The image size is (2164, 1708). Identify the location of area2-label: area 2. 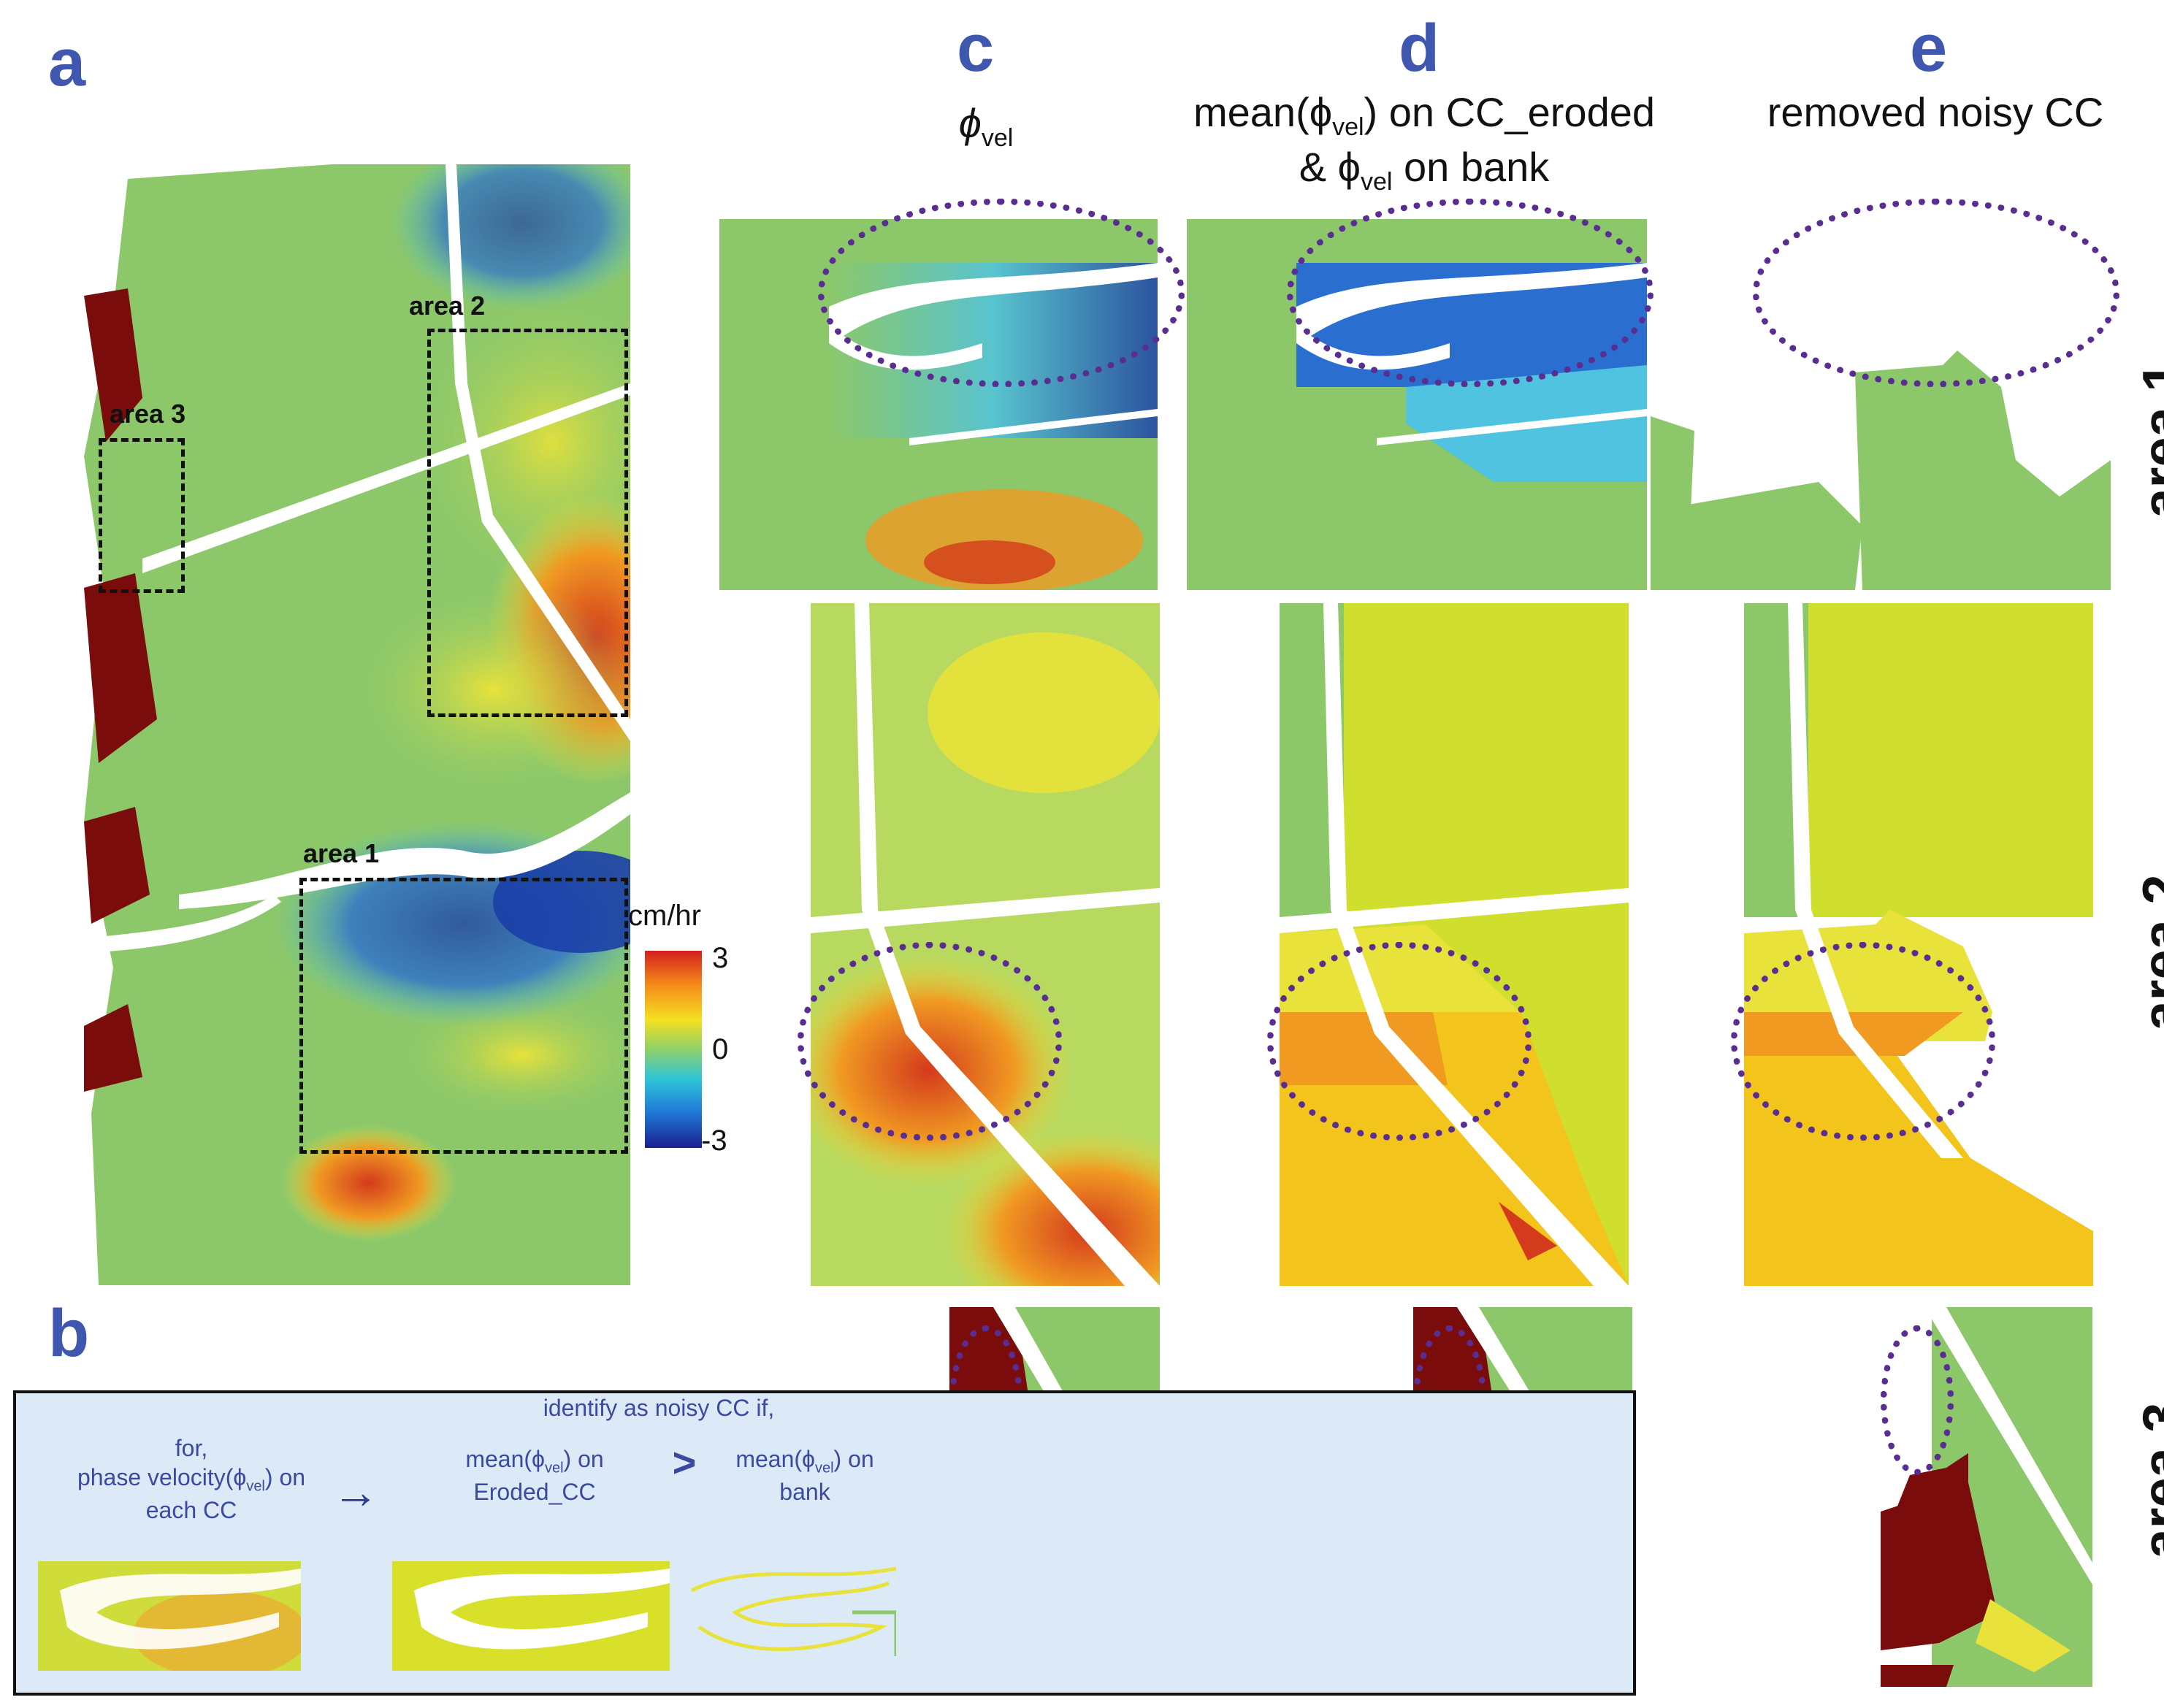
(448, 306).